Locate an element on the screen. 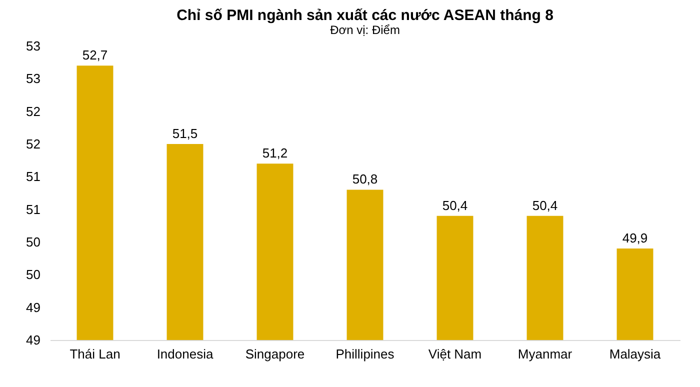 The width and height of the screenshot is (700, 387). data-label: 50,8 is located at coordinates (365, 179).